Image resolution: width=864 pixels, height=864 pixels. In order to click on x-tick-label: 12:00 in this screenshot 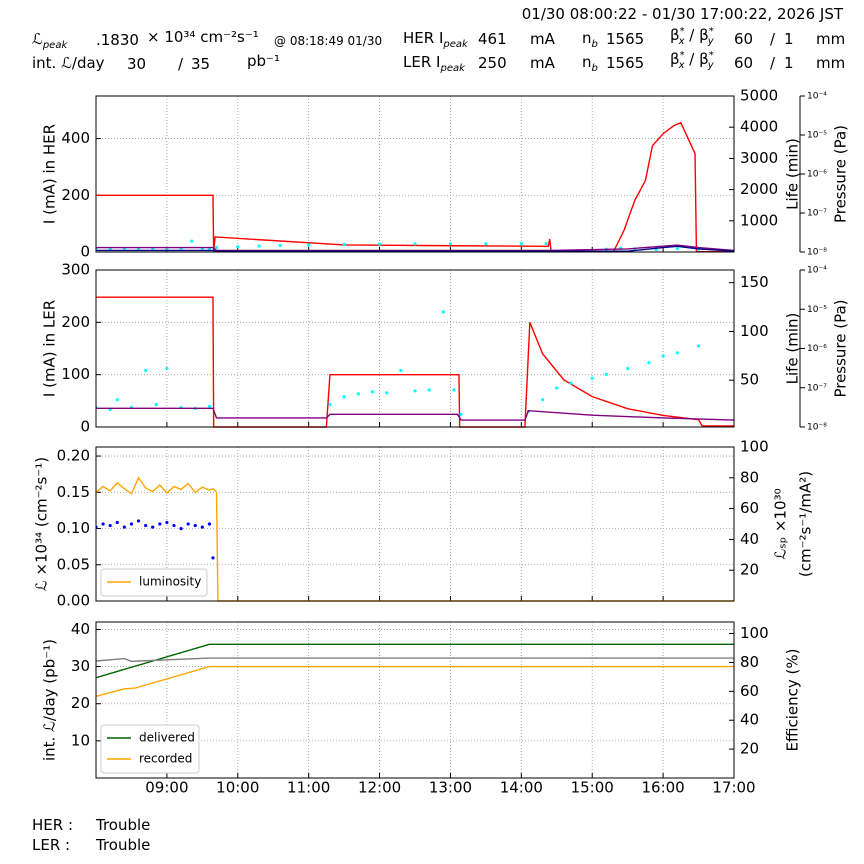, I will do `click(379, 788)`.